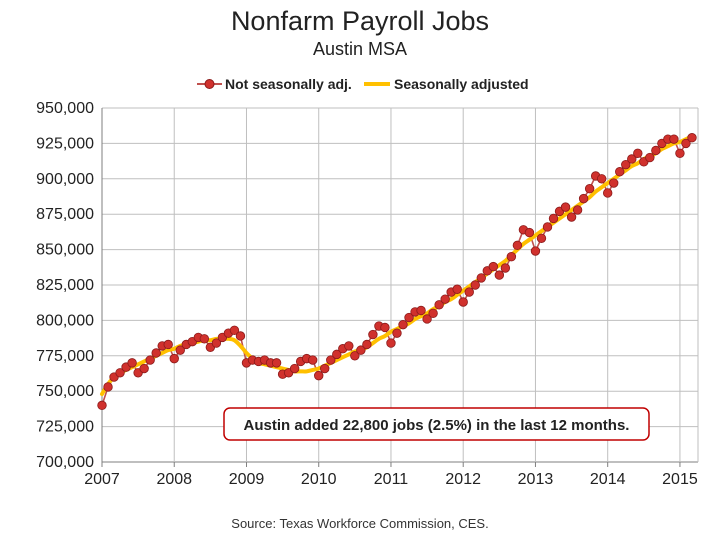 This screenshot has width=720, height=540. What do you see at coordinates (360, 49) in the screenshot?
I see `chart-subtitle: Austin MSA` at bounding box center [360, 49].